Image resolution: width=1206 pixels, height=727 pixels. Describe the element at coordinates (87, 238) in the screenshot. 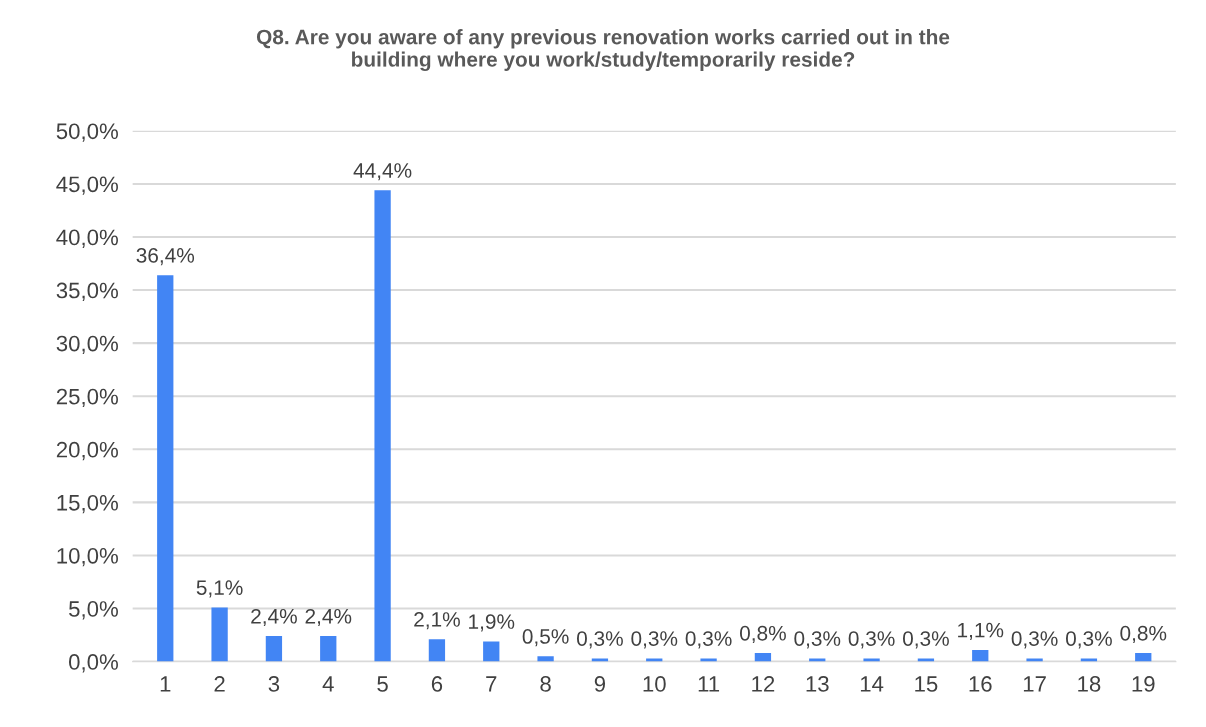

I see `y-tick-label: 40,0%` at that location.